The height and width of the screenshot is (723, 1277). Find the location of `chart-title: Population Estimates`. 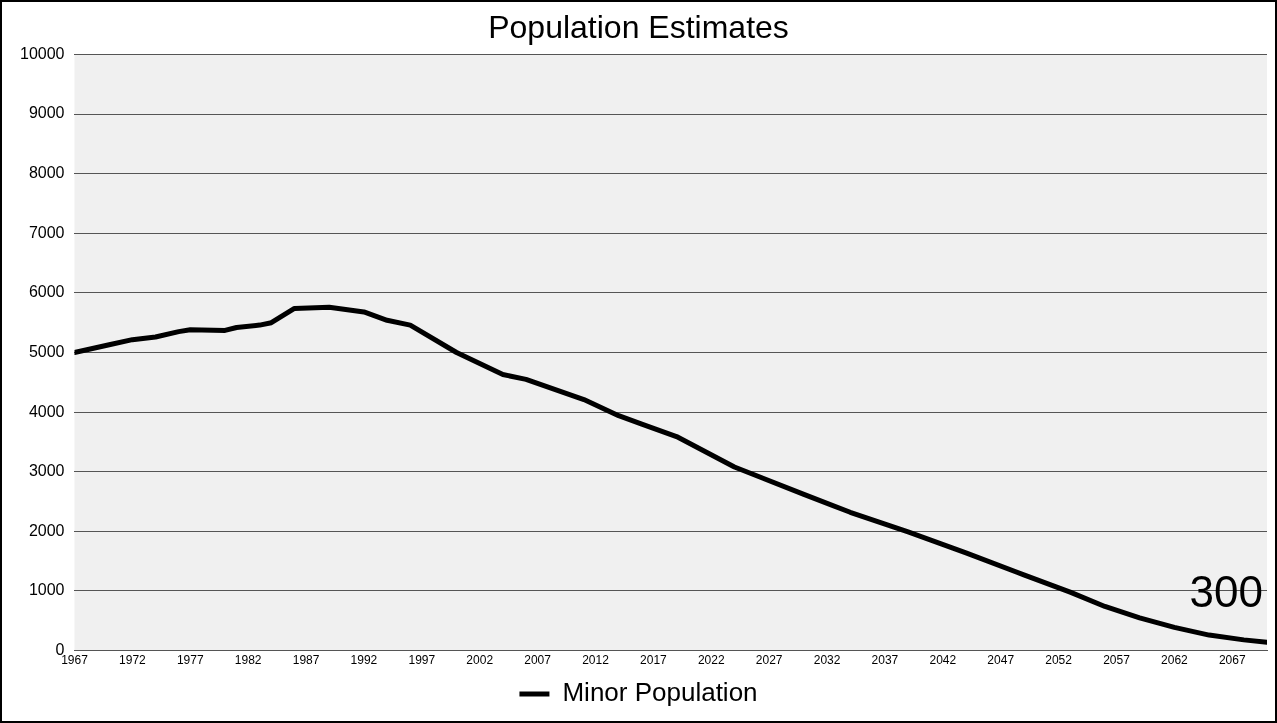

chart-title: Population Estimates is located at coordinates (638, 27).